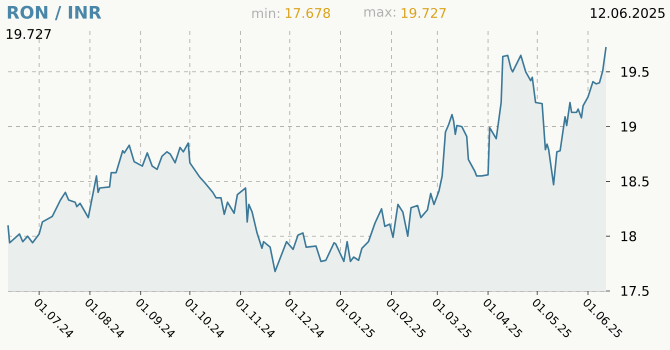 The width and height of the screenshot is (670, 350). What do you see at coordinates (635, 181) in the screenshot?
I see `y-tick-label: 18.5` at bounding box center [635, 181].